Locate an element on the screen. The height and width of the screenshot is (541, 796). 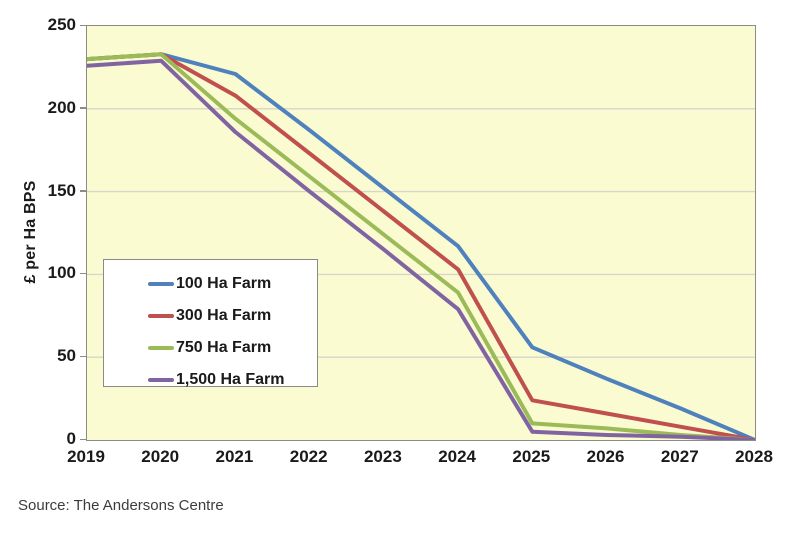
x-tick-label: 2025 is located at coordinates (531, 456).